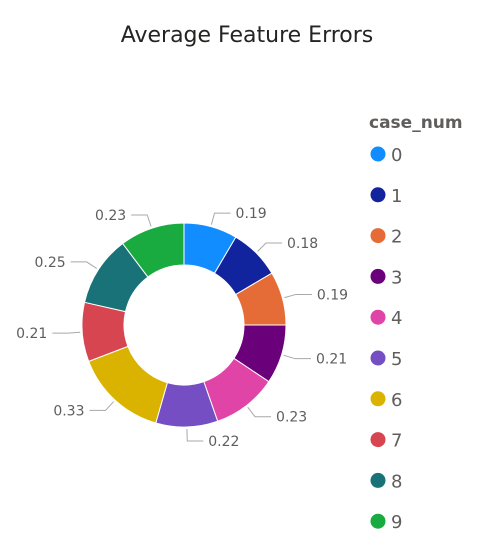  I want to click on legend-label-5: 5, so click(396, 359).